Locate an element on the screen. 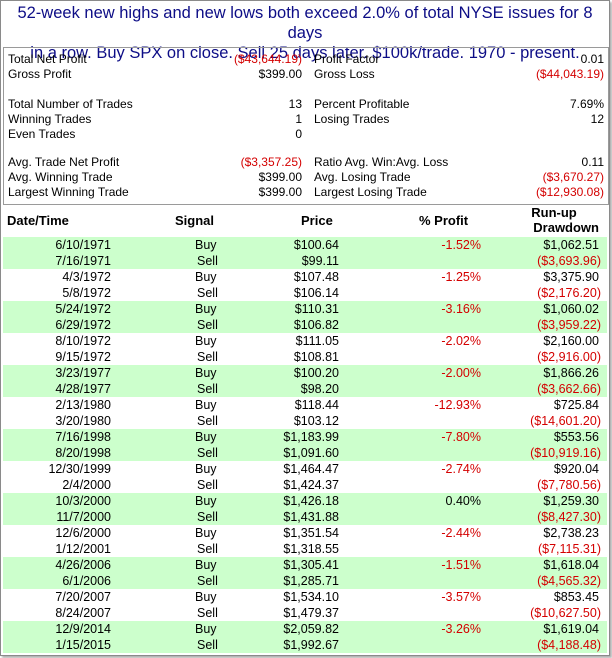 This screenshot has width=612, height=658. header-date: Date/Time is located at coordinates (38, 220).